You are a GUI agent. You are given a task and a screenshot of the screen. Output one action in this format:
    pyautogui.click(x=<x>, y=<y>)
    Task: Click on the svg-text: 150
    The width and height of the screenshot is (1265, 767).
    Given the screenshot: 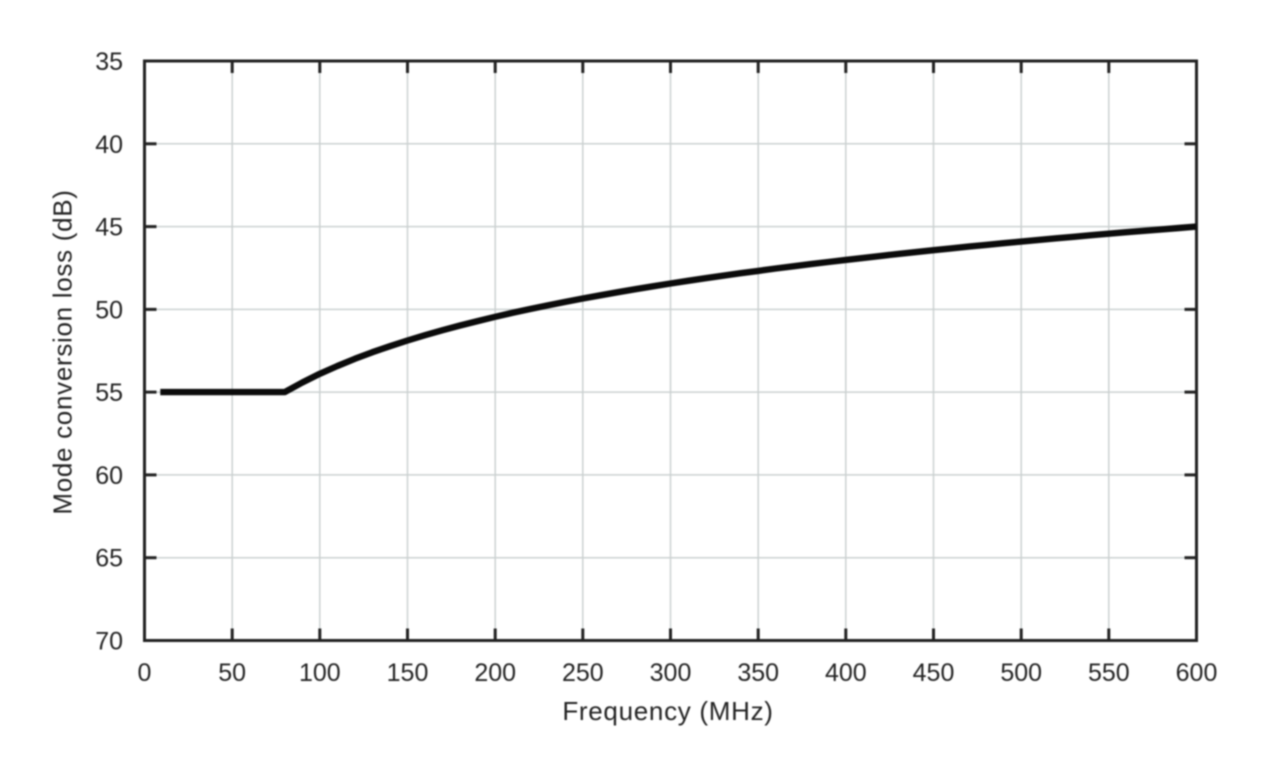 What is the action you would take?
    pyautogui.click(x=408, y=673)
    